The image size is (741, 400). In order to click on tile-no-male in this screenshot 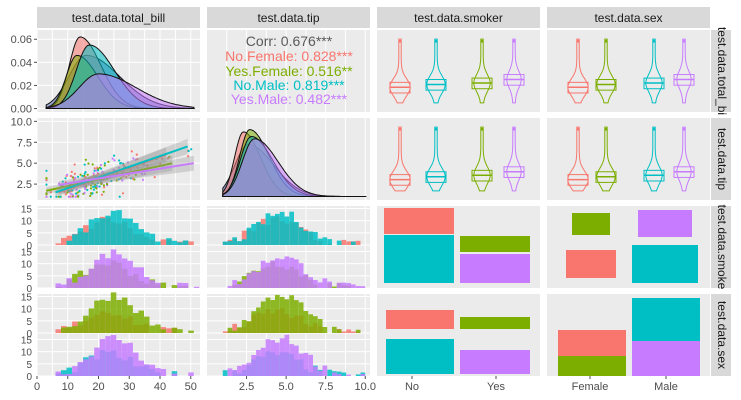, I will do `click(419, 259)`.